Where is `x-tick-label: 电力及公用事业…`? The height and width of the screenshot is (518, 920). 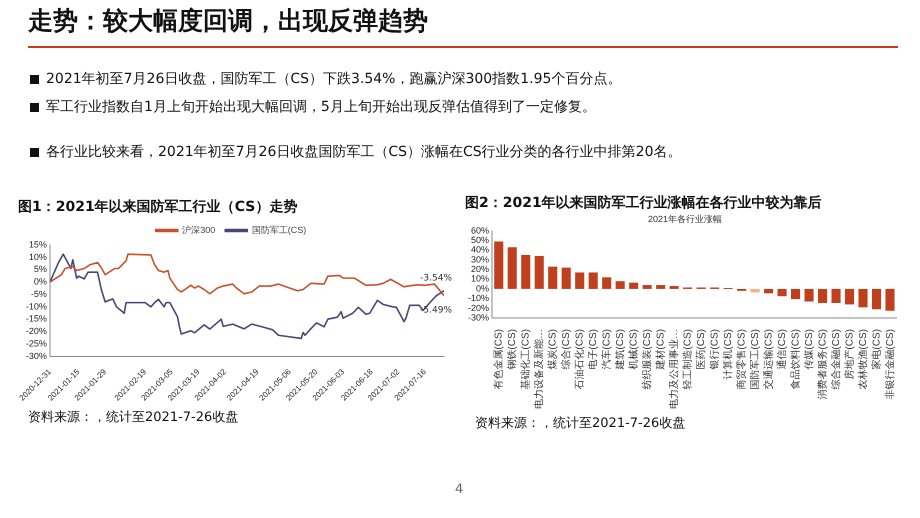
x-tick-label: 电力及公用事业… is located at coordinates (674, 369).